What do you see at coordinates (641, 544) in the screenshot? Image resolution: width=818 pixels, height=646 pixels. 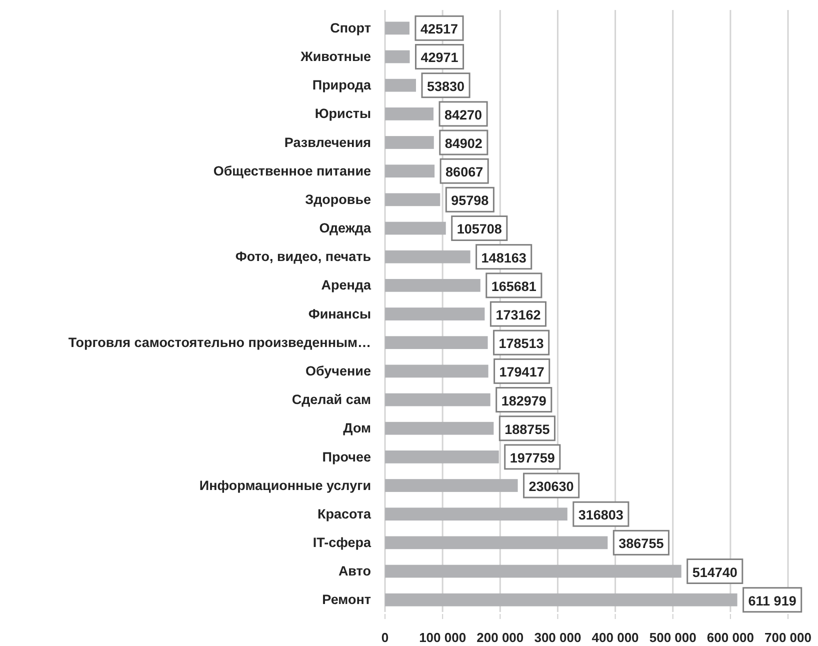 I see `data-label: 386755` at bounding box center [641, 544].